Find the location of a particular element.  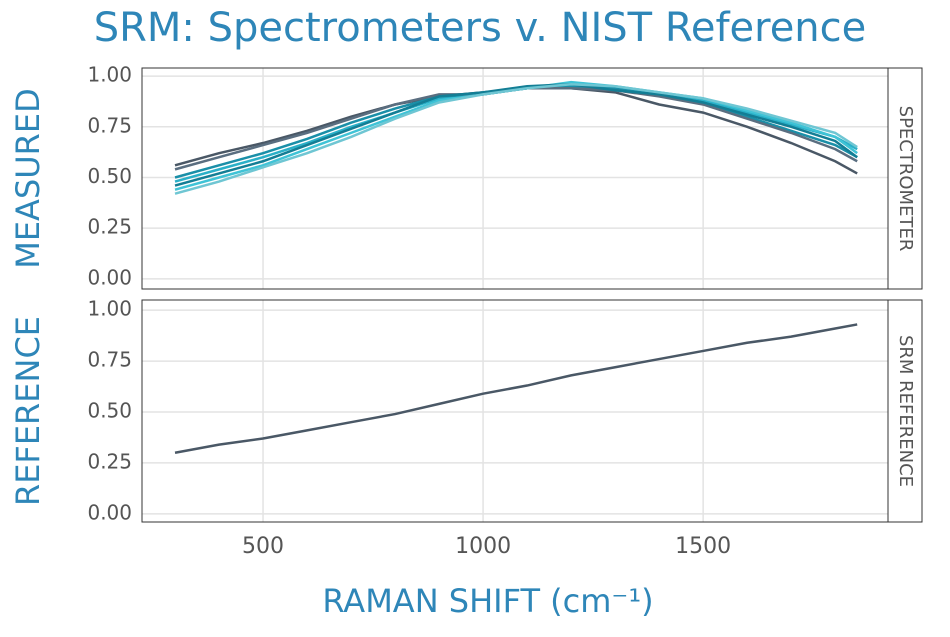

x-tick-label: 1500 is located at coordinates (703, 546).